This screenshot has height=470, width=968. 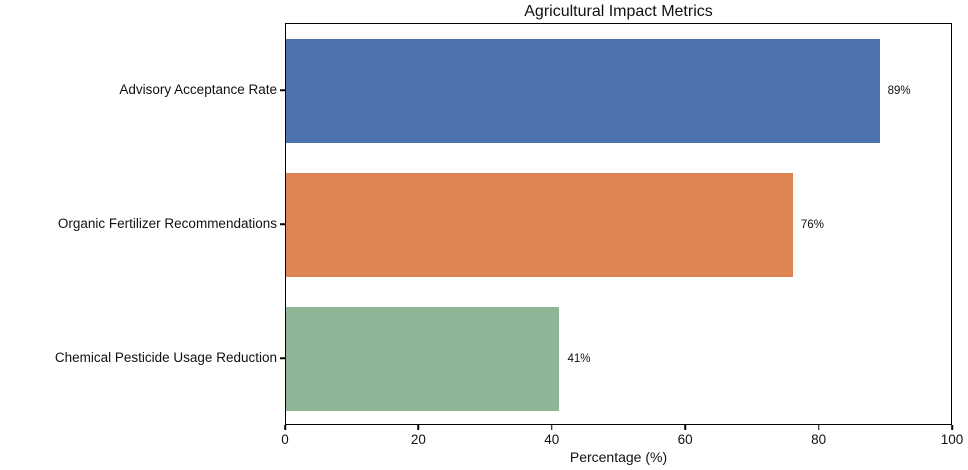 What do you see at coordinates (685, 439) in the screenshot?
I see `x-tick-label: 60` at bounding box center [685, 439].